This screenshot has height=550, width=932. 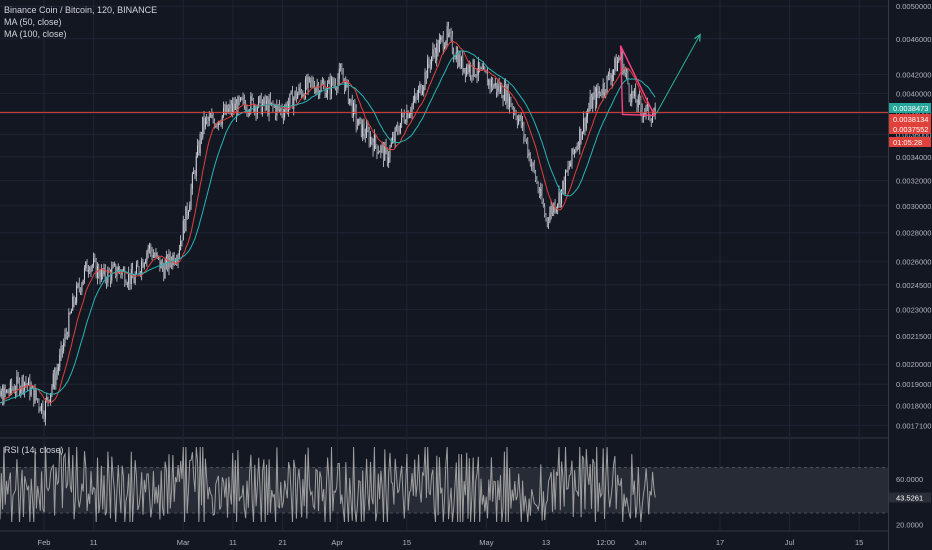 I want to click on rsi-axis: 60.0000 43.5261 20.0000, so click(x=910, y=502).